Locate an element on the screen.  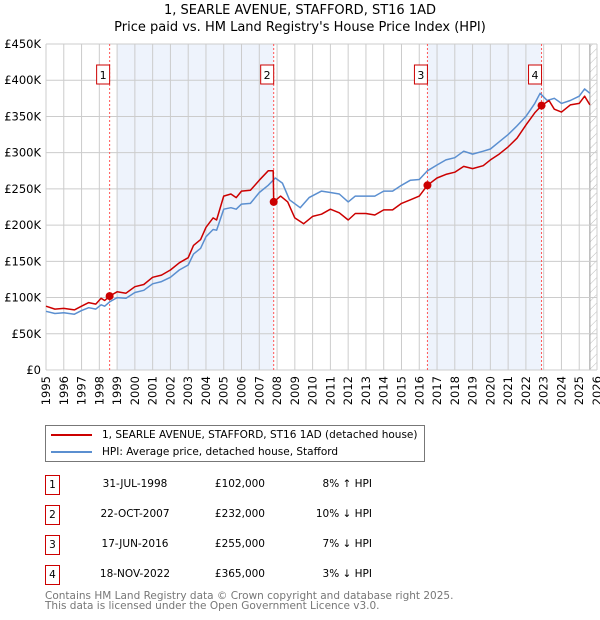
y-tick-label: £300K is located at coordinates (22, 153).